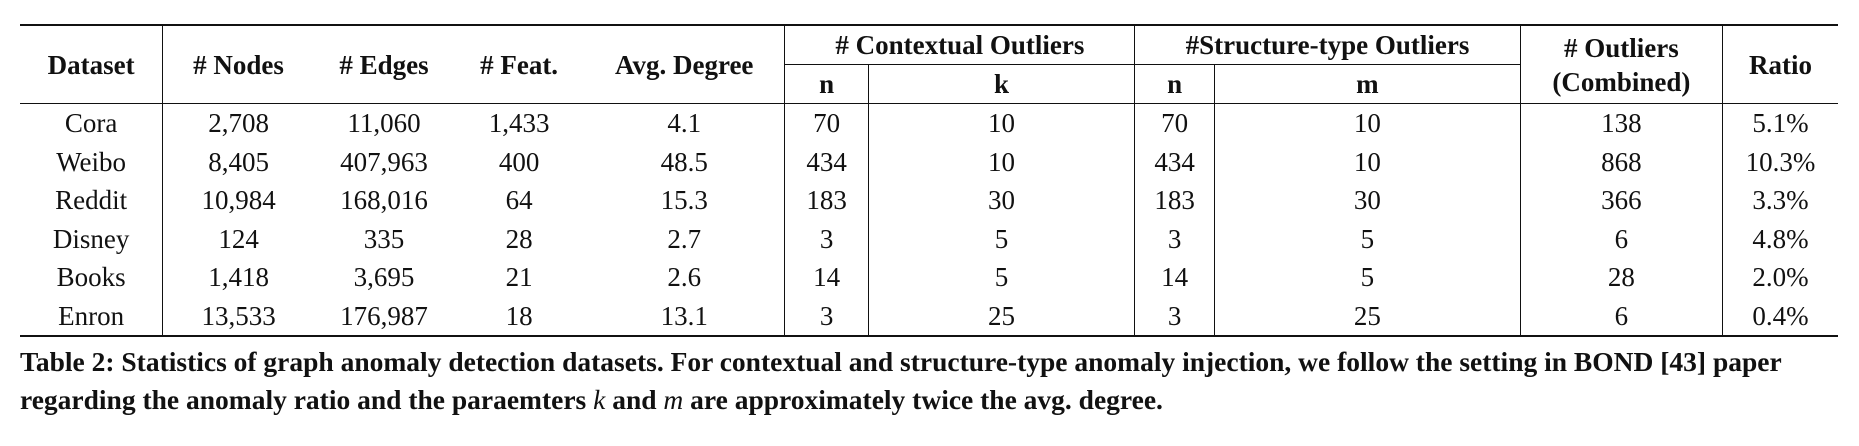  Describe the element at coordinates (238, 161) in the screenshot. I see `cell-nodes: 8,405` at that location.